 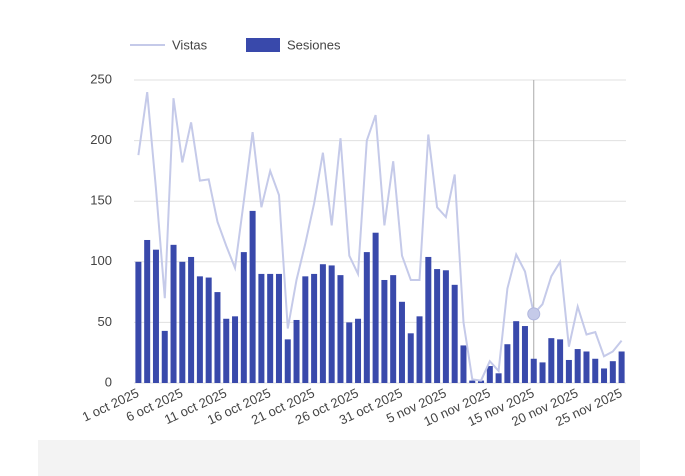 What do you see at coordinates (101, 260) in the screenshot?
I see `y-tick-label: 100` at bounding box center [101, 260].